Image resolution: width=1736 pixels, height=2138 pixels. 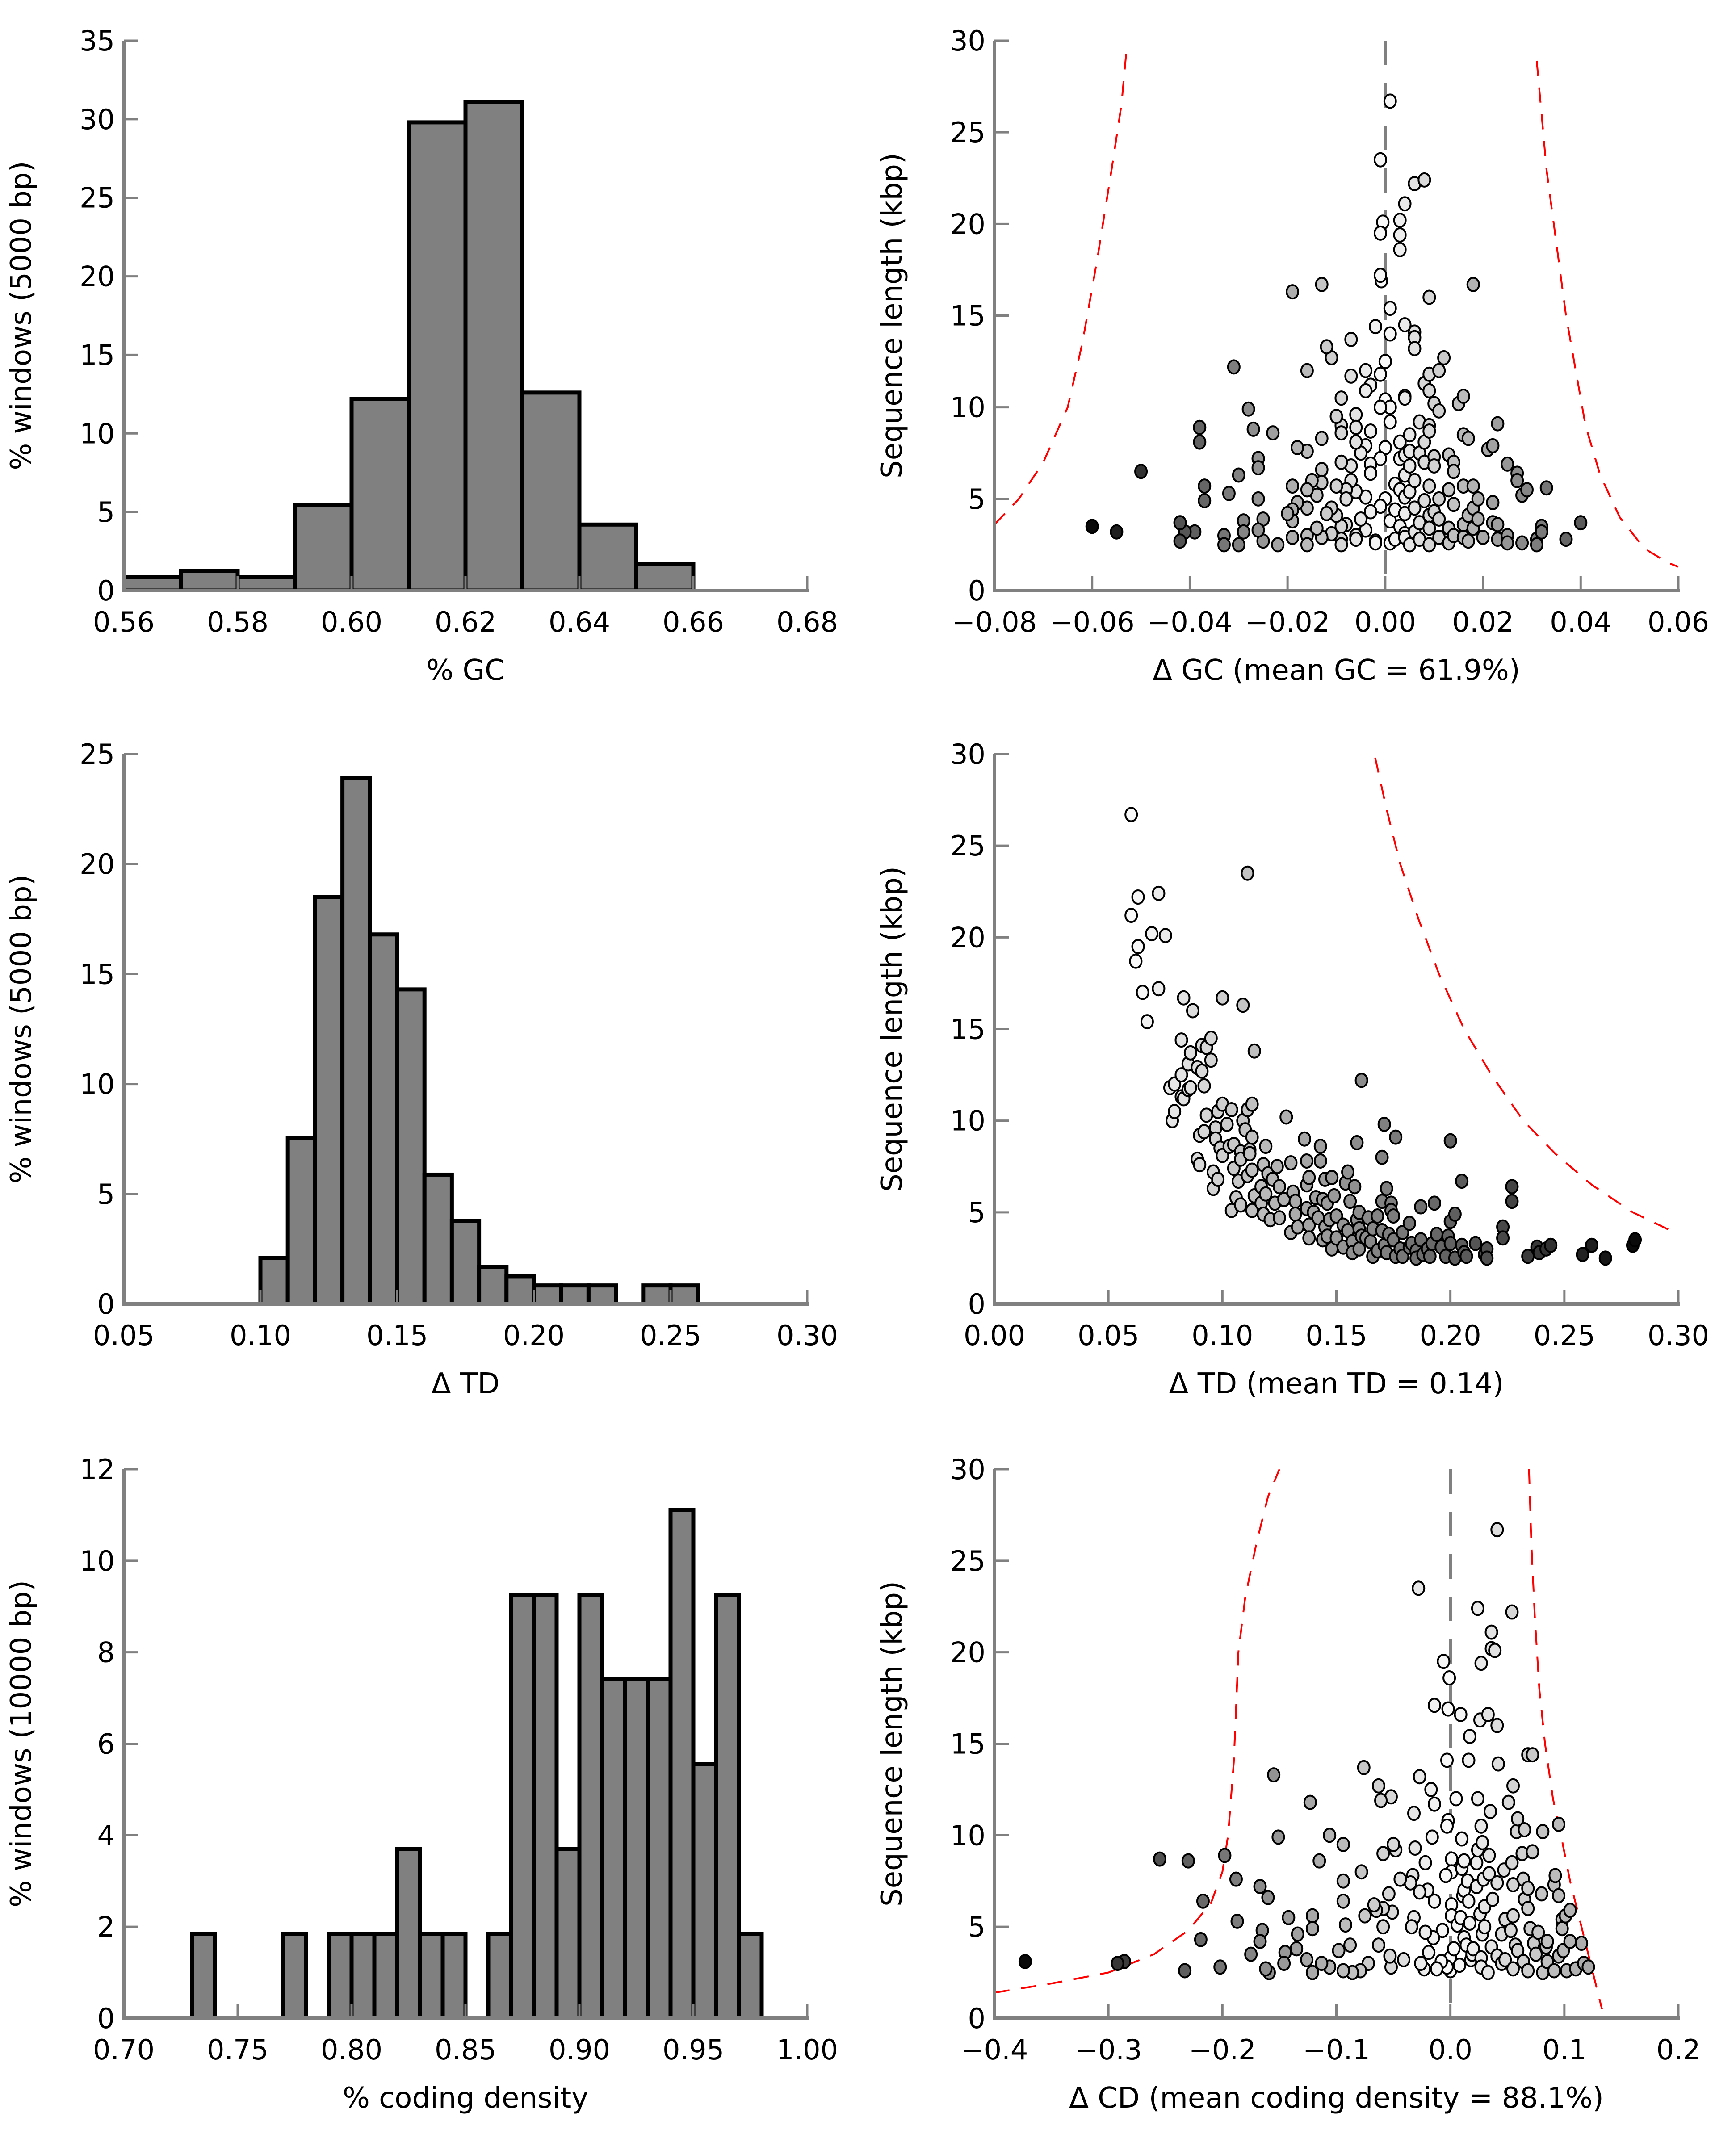 I want to click on y-tick-label: 12, so click(x=97, y=1470).